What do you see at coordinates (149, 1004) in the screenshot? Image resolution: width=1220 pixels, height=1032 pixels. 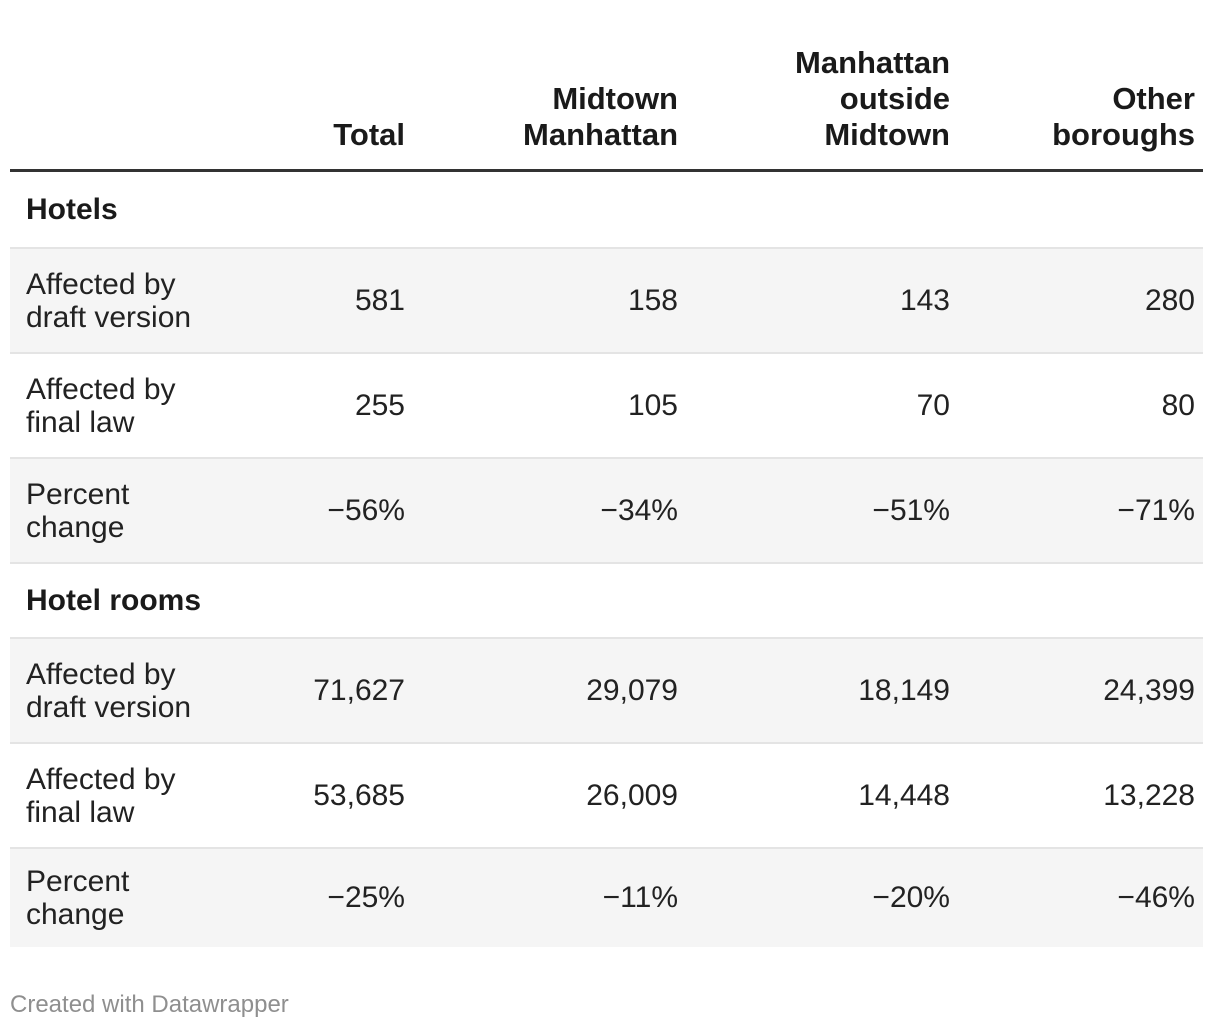 I see `attribution-link: Created with Datawrapper` at bounding box center [149, 1004].